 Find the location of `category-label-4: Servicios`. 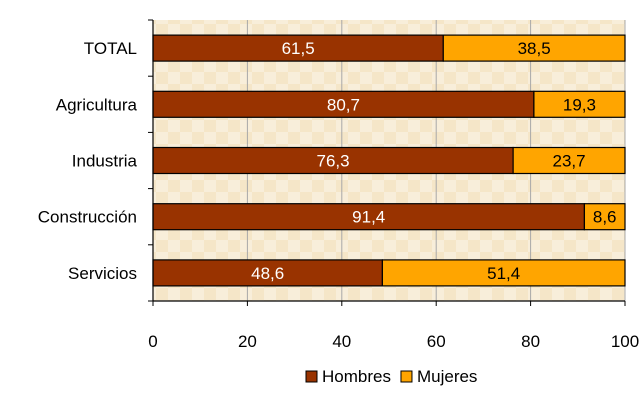

category-label-4: Servicios is located at coordinates (102, 273).